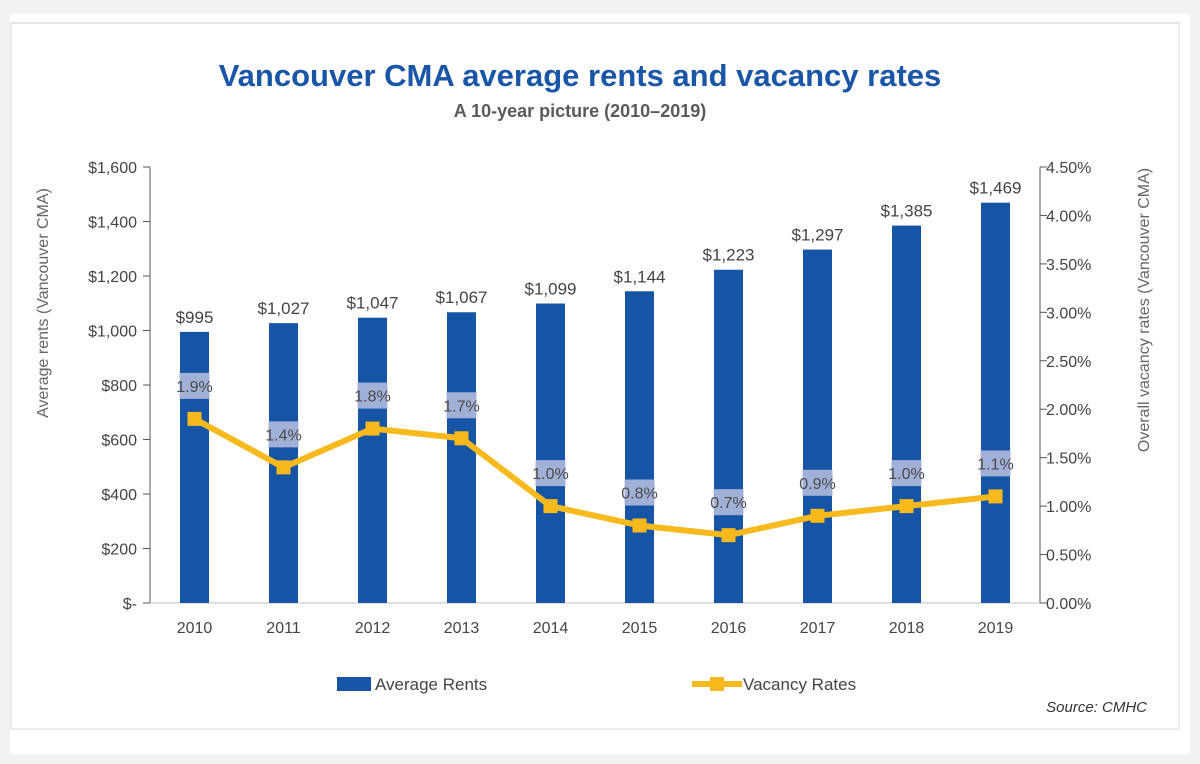 The width and height of the screenshot is (1200, 764). I want to click on y-tick-label: $600, so click(119, 441).